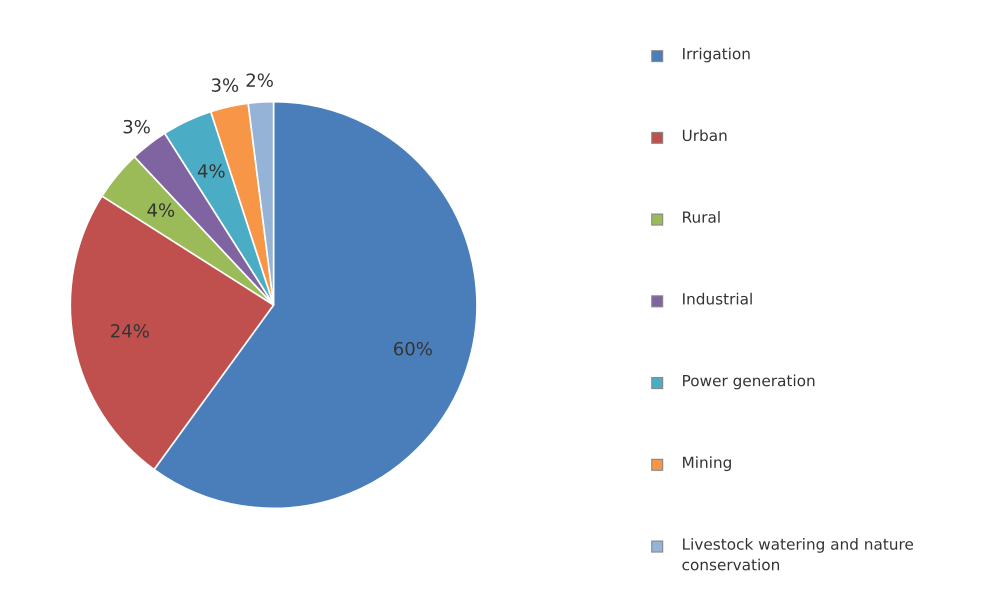 Image resolution: width=995 pixels, height=610 pixels. I want to click on legend-label: Urban, so click(704, 135).